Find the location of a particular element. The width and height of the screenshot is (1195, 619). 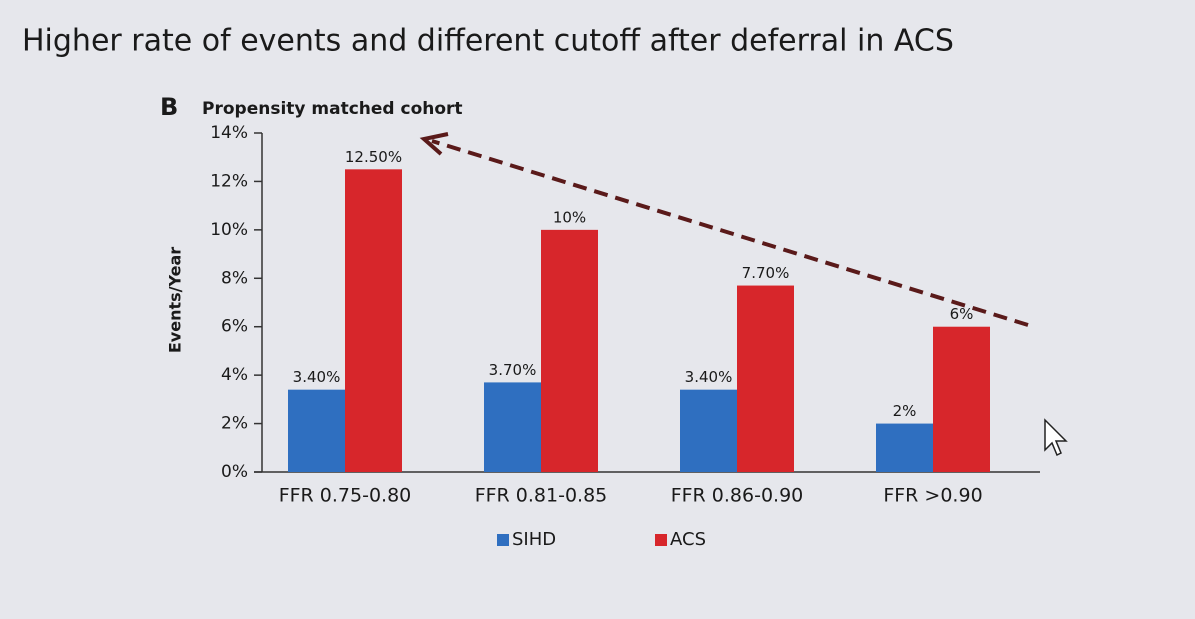

y-tick-label: 0% is located at coordinates (234, 472).